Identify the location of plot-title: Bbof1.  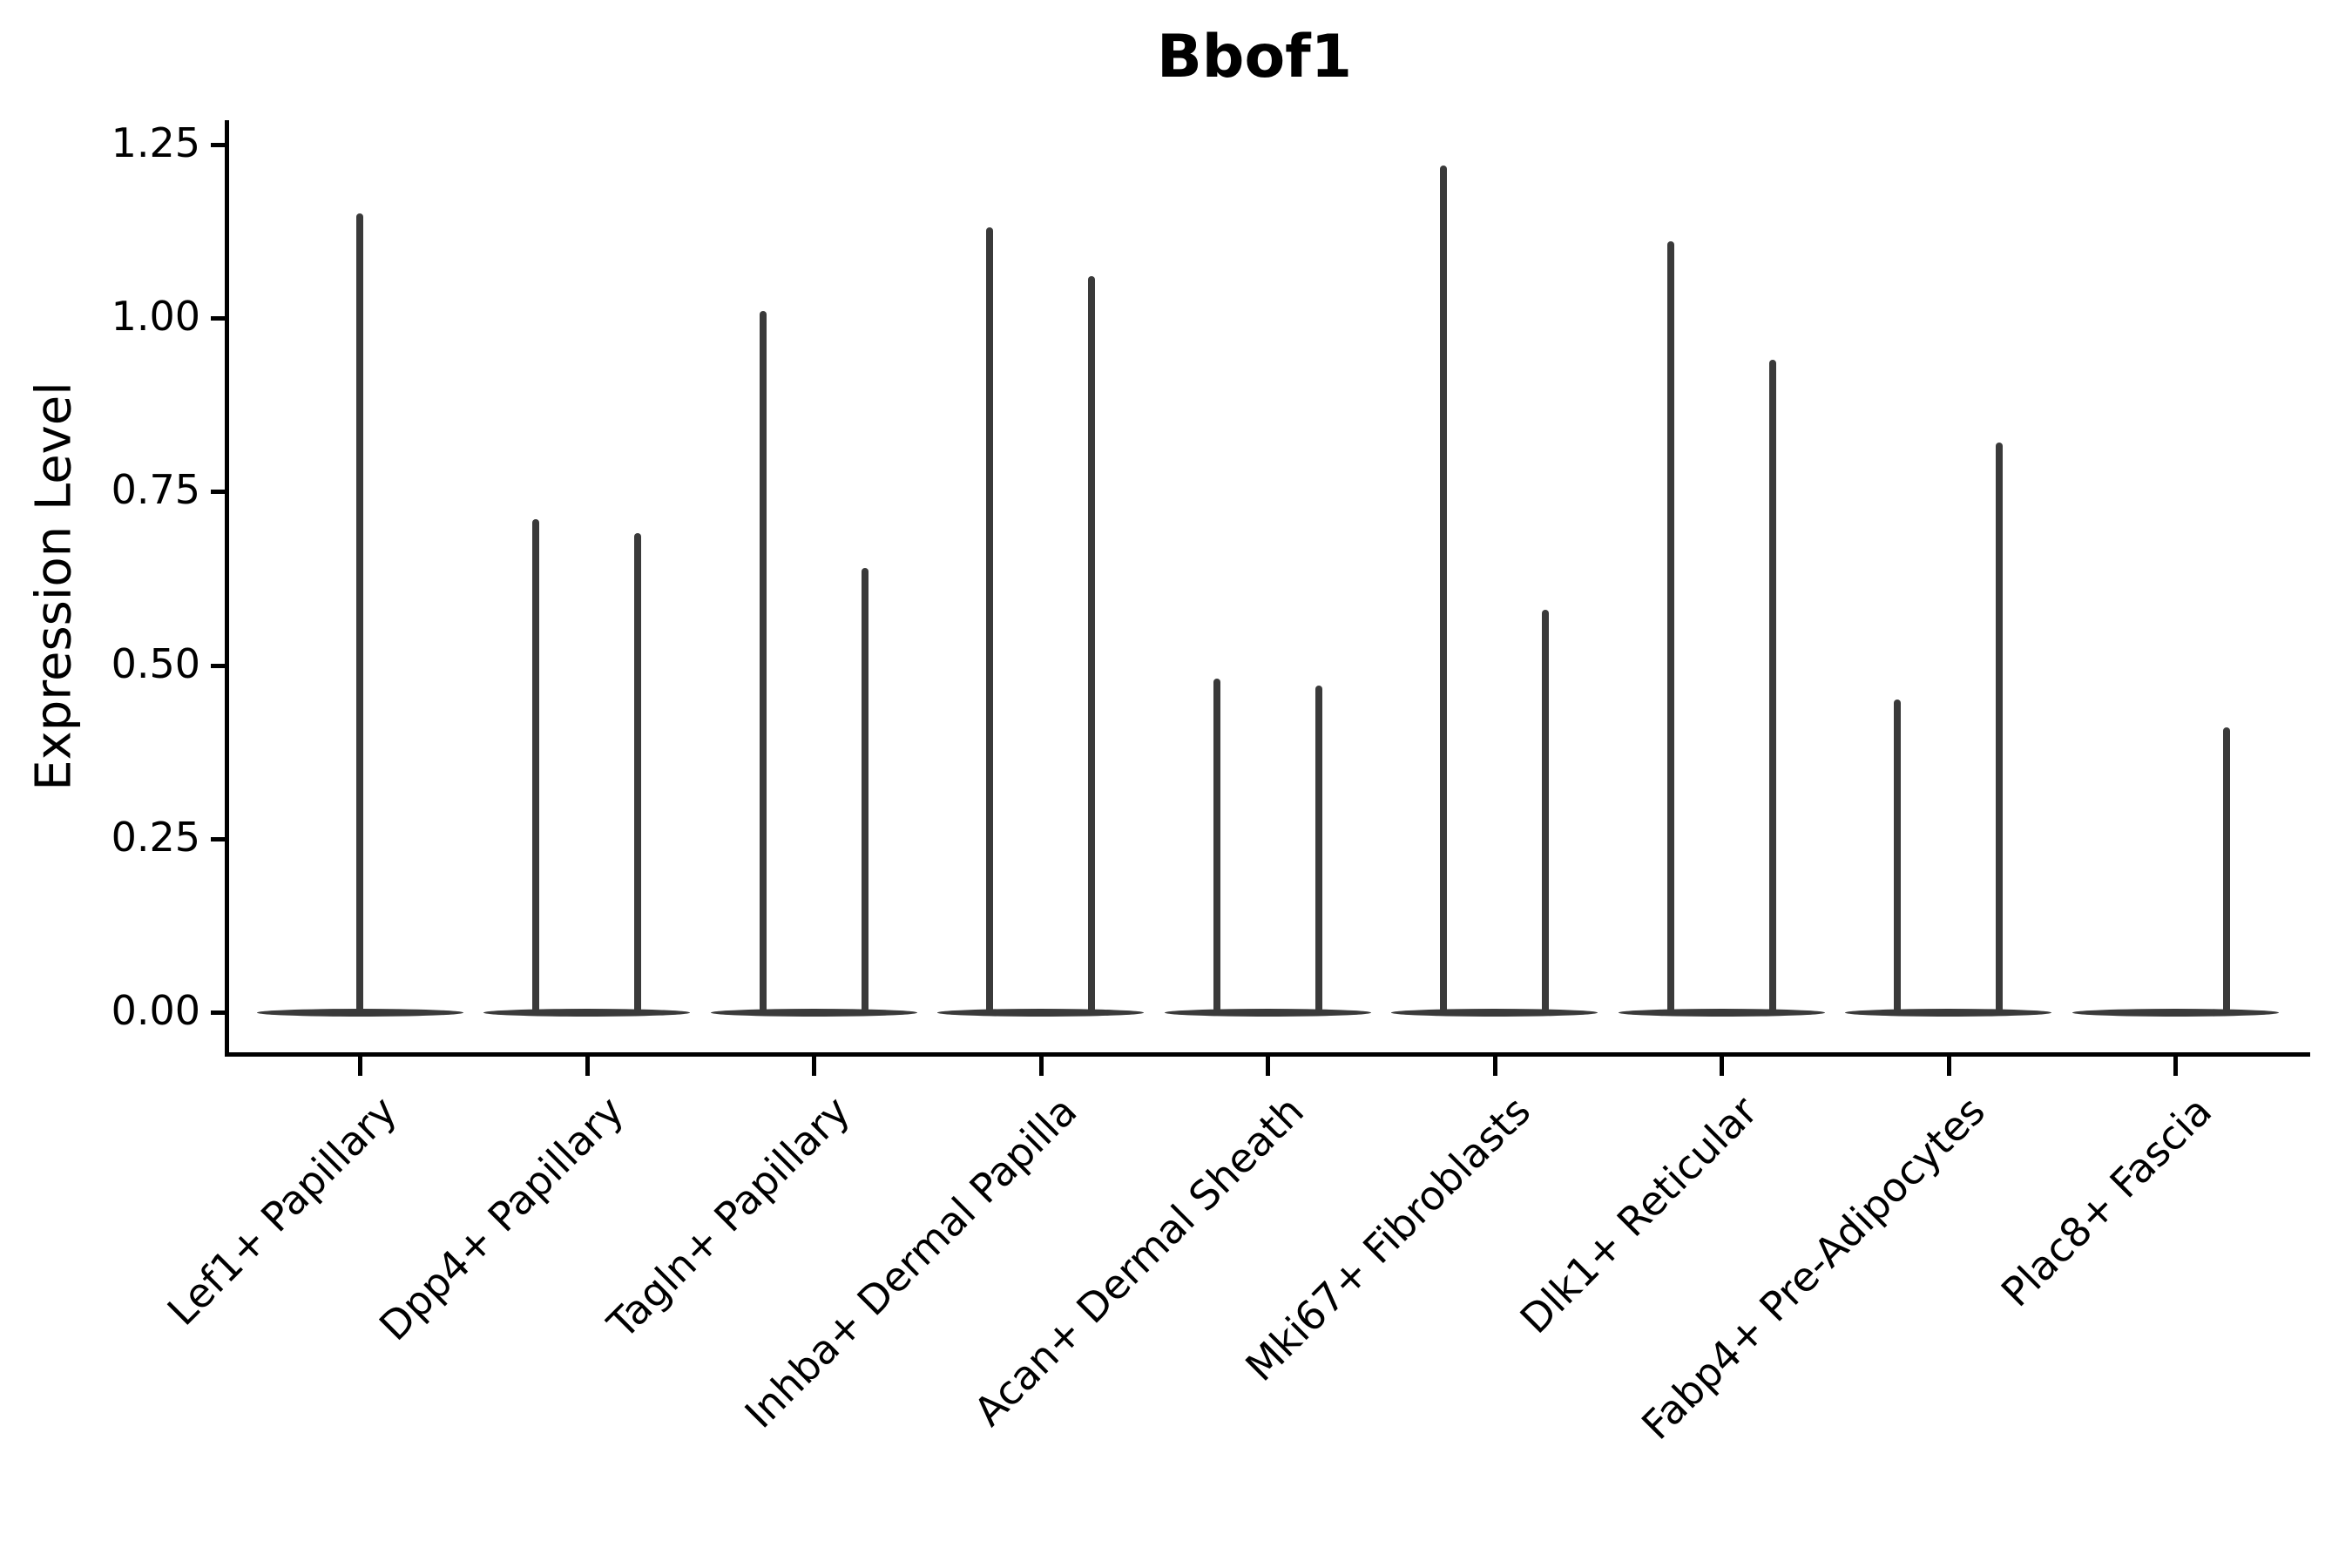
(1254, 57).